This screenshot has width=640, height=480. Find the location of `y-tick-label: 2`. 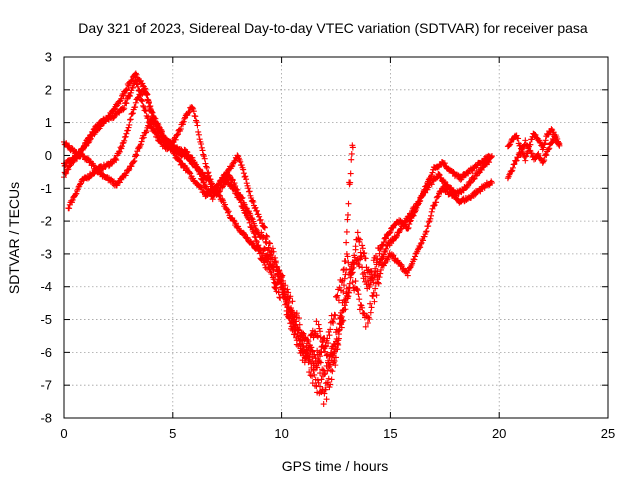

y-tick-label: 2 is located at coordinates (48, 89).